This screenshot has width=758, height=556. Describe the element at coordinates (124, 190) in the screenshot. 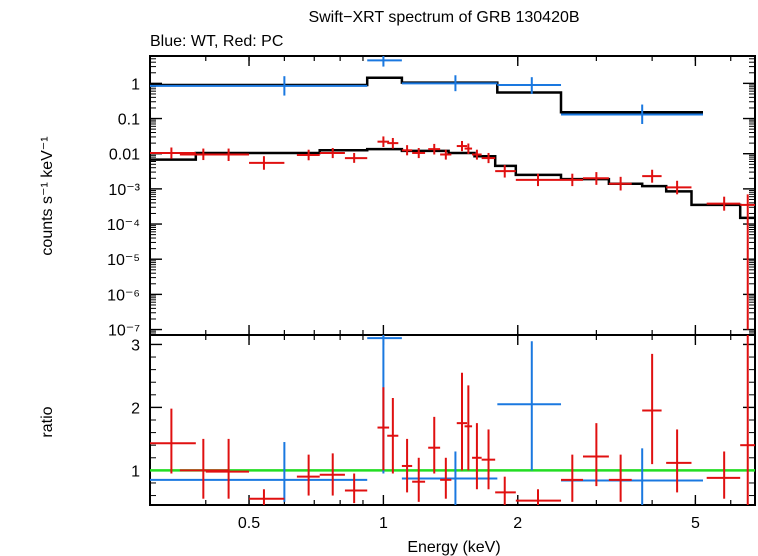

I see `top-y-tick-label: 10⁻³` at that location.